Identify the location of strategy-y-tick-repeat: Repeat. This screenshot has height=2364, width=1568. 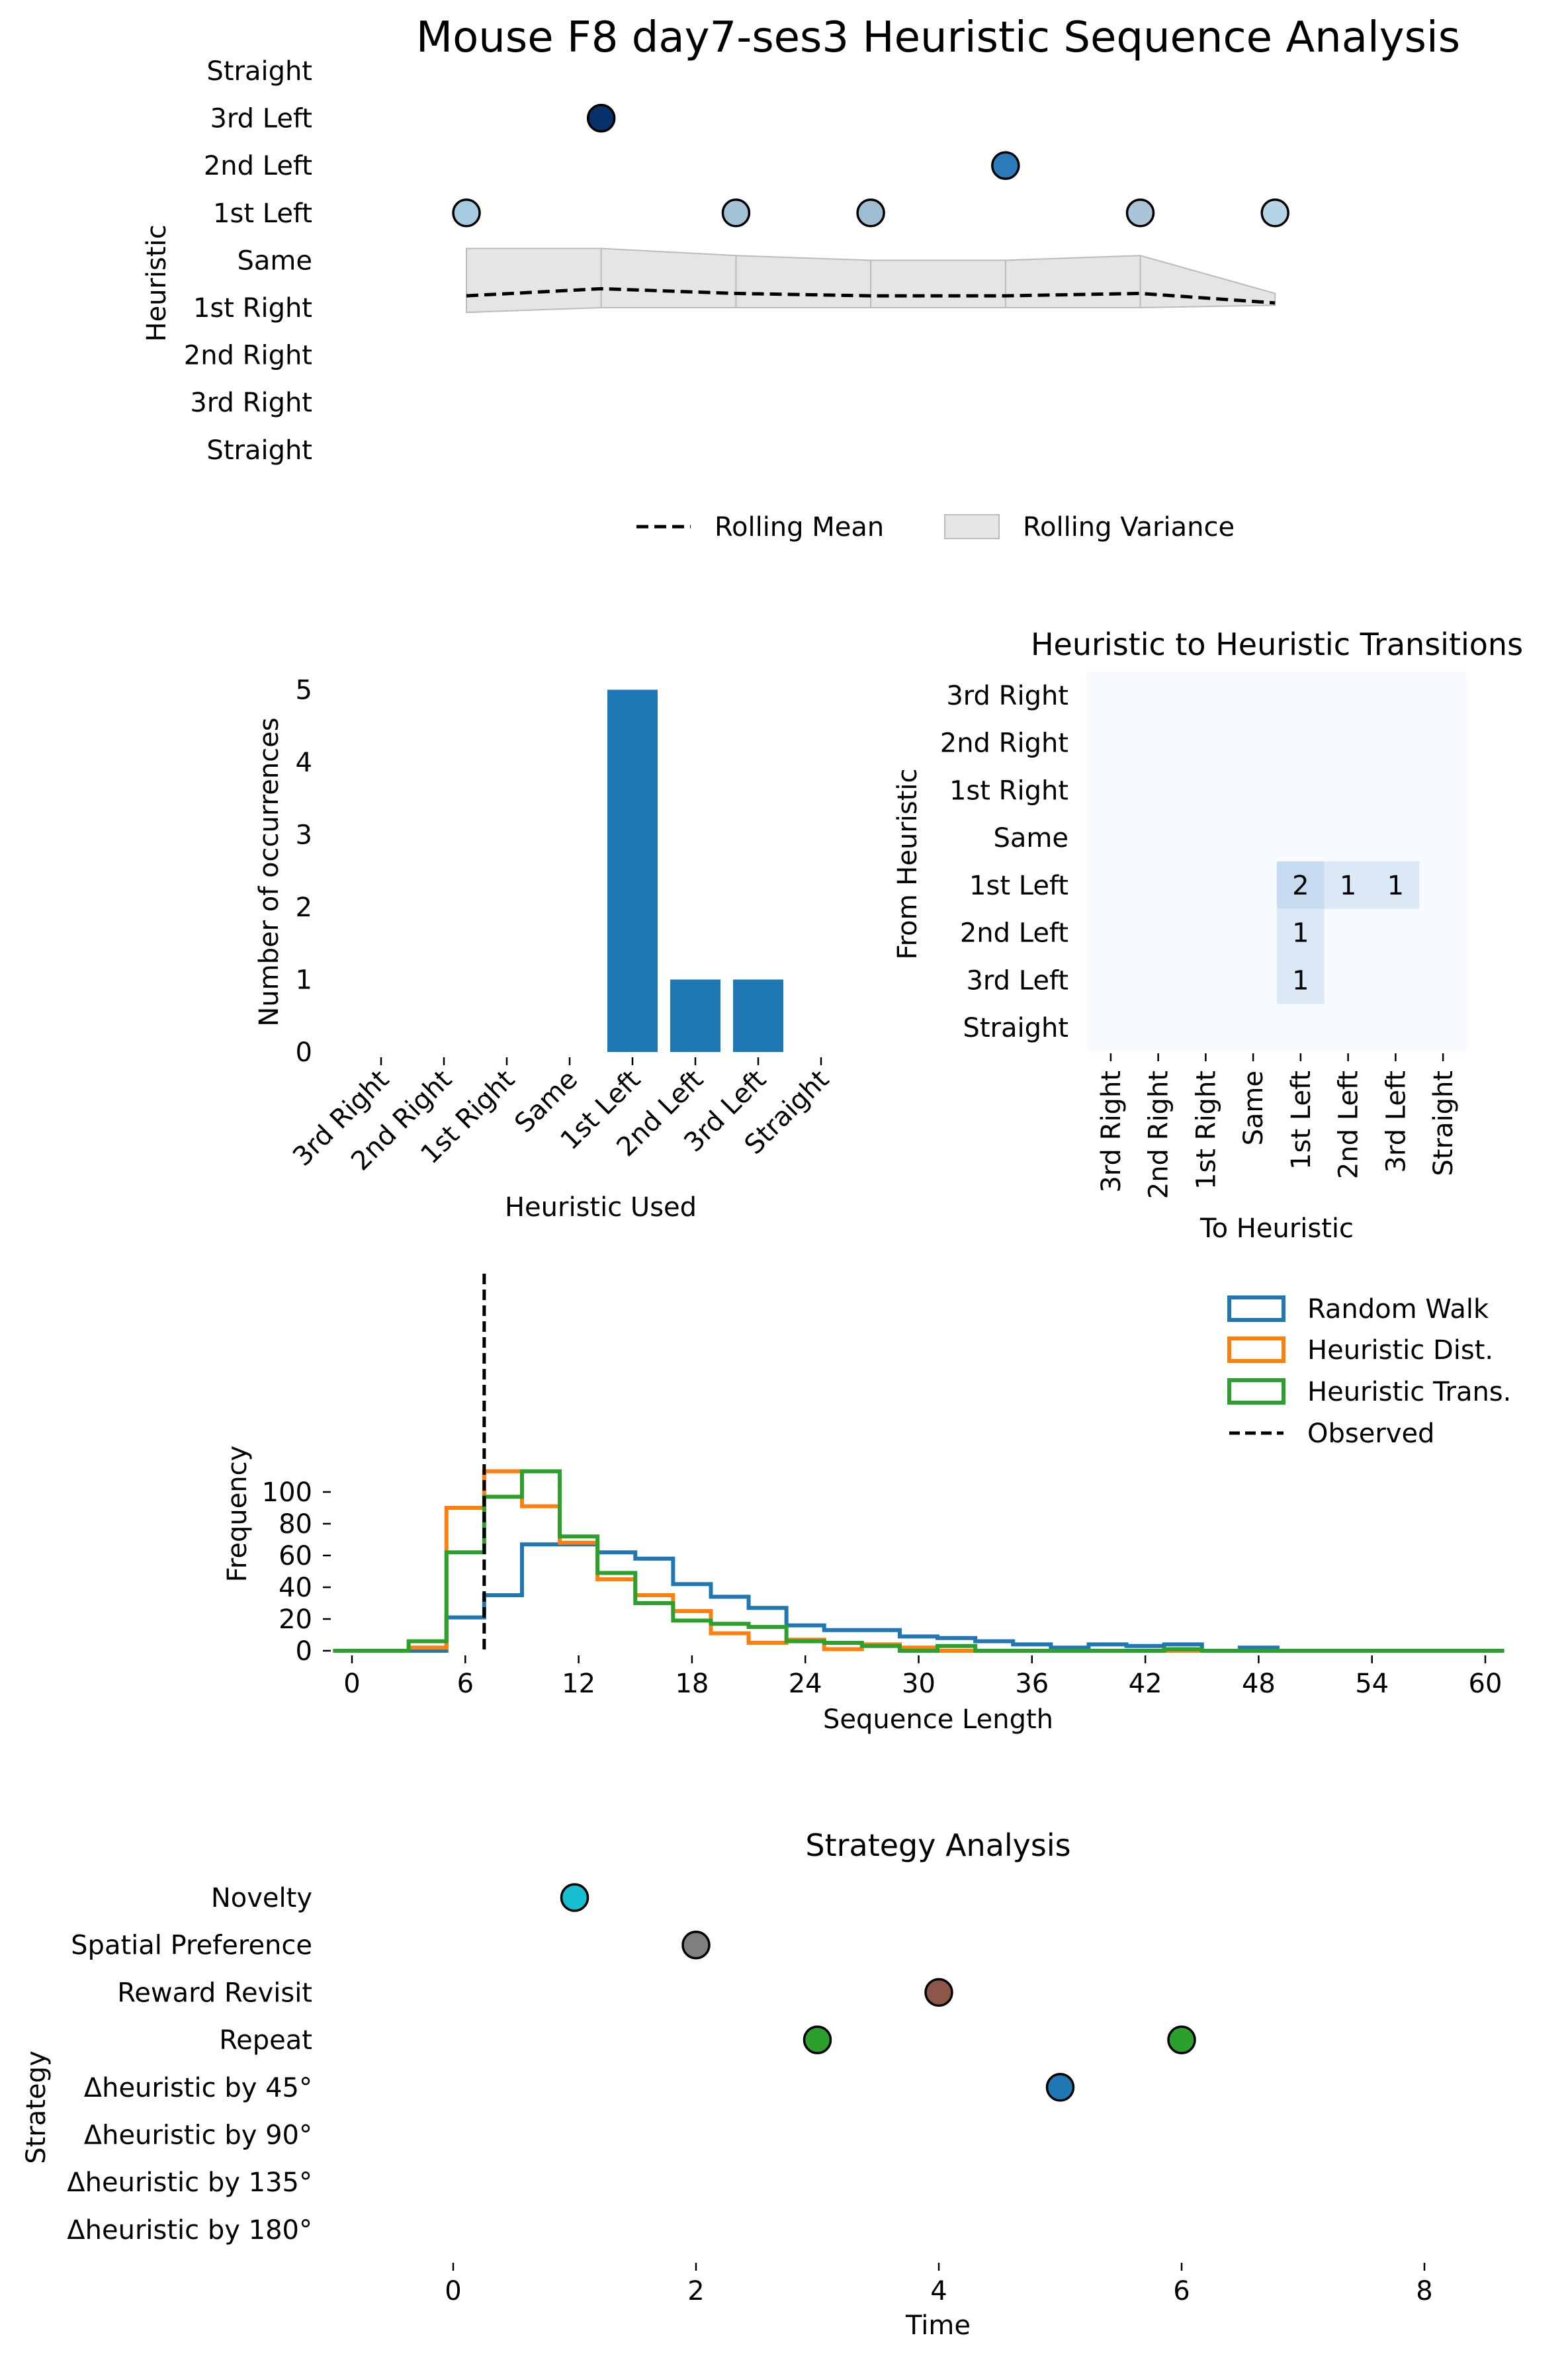
(265, 2041).